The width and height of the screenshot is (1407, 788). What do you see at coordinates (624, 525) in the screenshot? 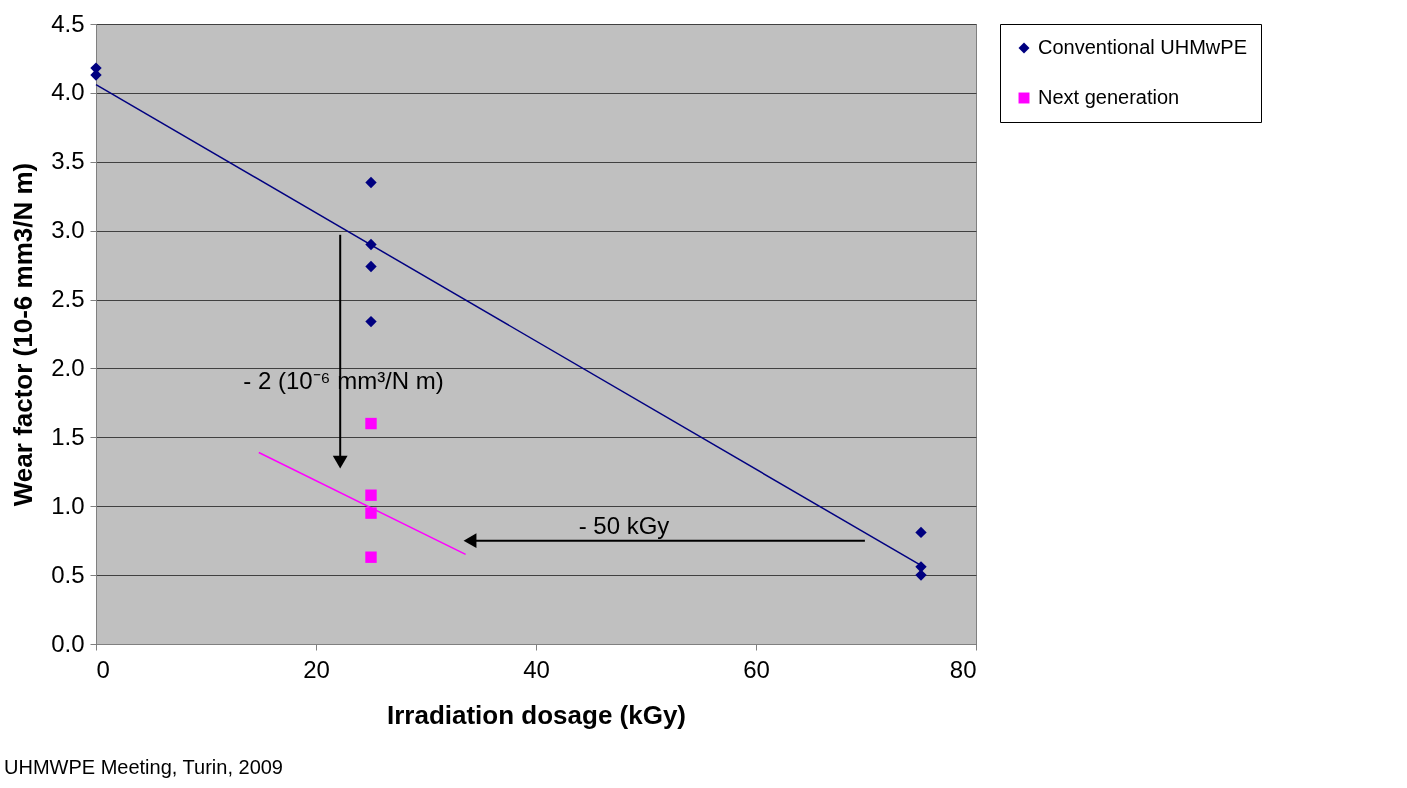
I see `annotation: - 50 kGy` at bounding box center [624, 525].